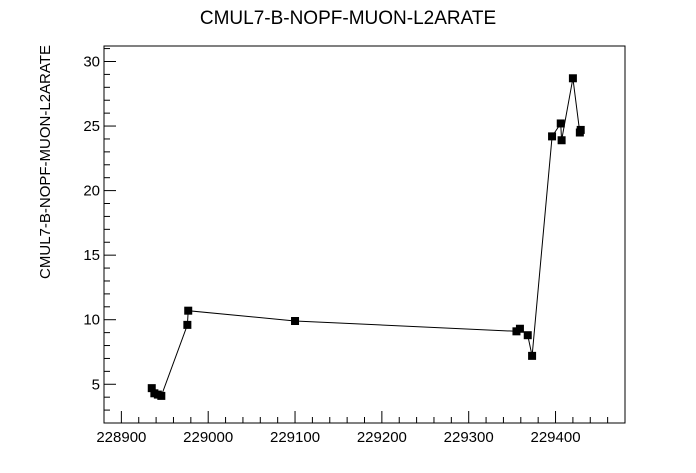 The width and height of the screenshot is (696, 473). What do you see at coordinates (91, 126) in the screenshot?
I see `y-tick-label: 25` at bounding box center [91, 126].